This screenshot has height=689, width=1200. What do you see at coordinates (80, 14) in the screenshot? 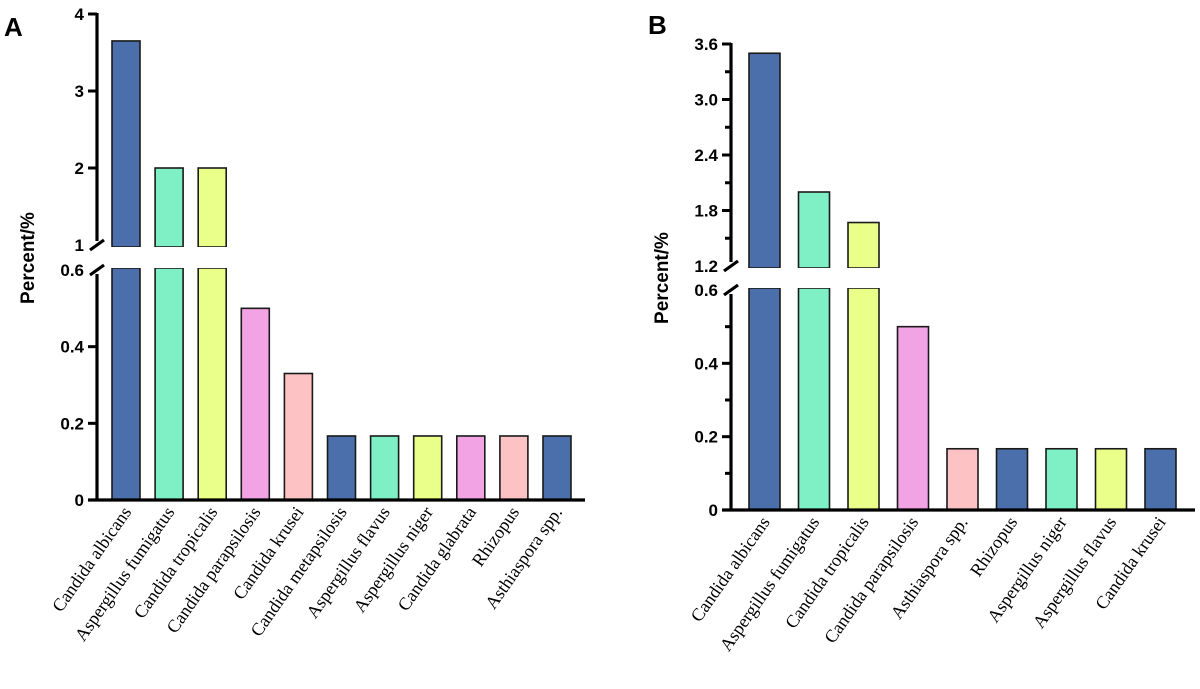
I see `y-tick-label: 4` at bounding box center [80, 14].